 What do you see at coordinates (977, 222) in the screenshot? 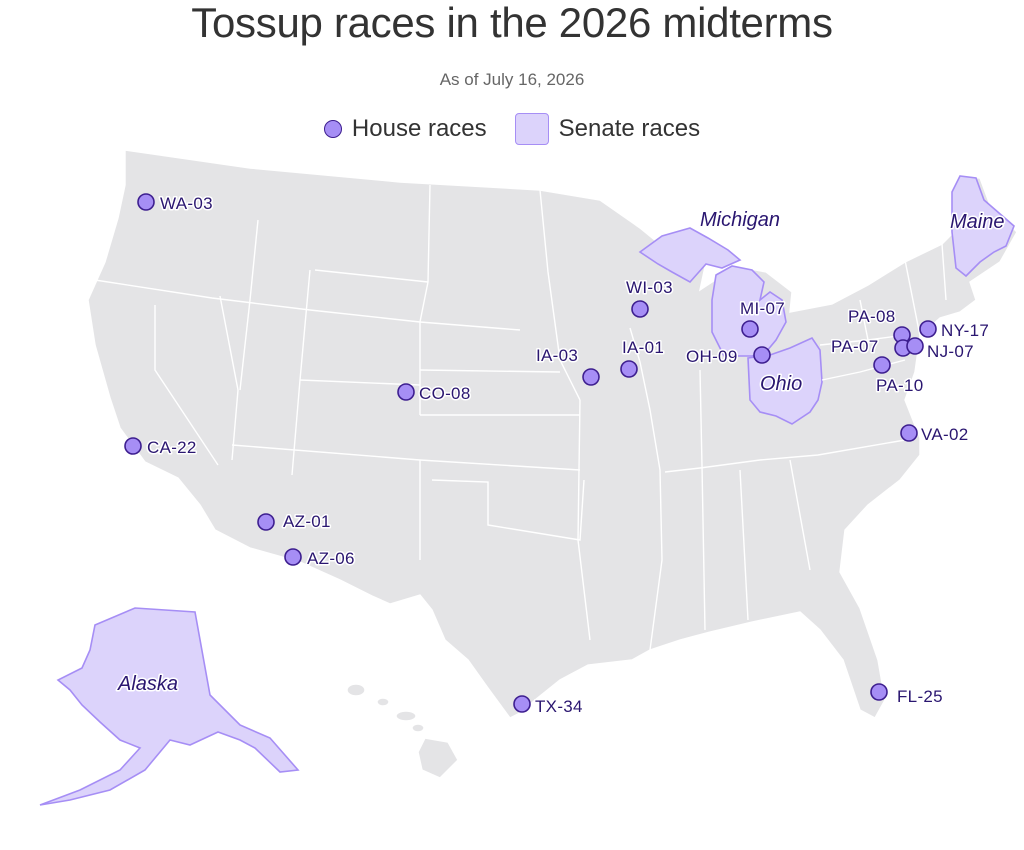
I see `senate-label-maine: Maine` at bounding box center [977, 222].